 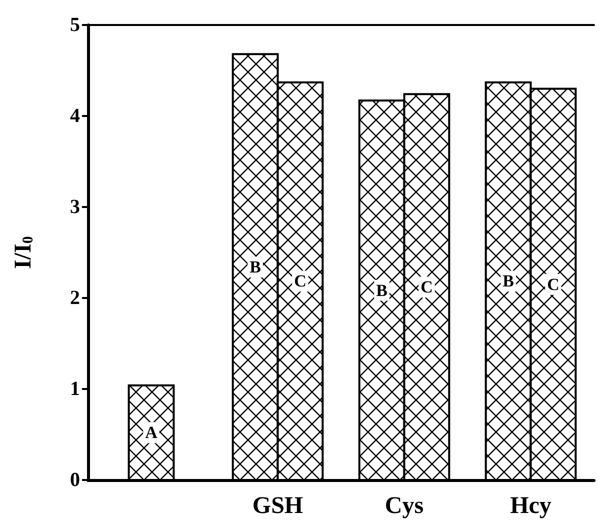 What do you see at coordinates (553, 284) in the screenshot?
I see `series-label: C` at bounding box center [553, 284].